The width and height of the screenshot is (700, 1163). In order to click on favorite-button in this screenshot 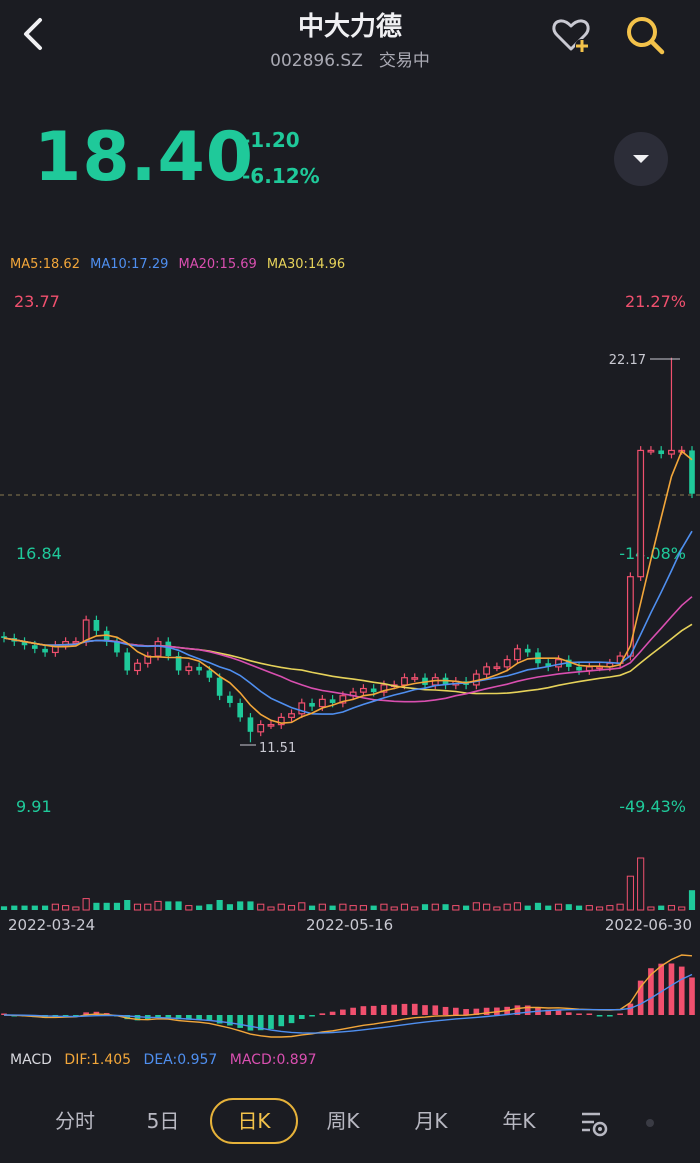, I will do `click(571, 35)`.